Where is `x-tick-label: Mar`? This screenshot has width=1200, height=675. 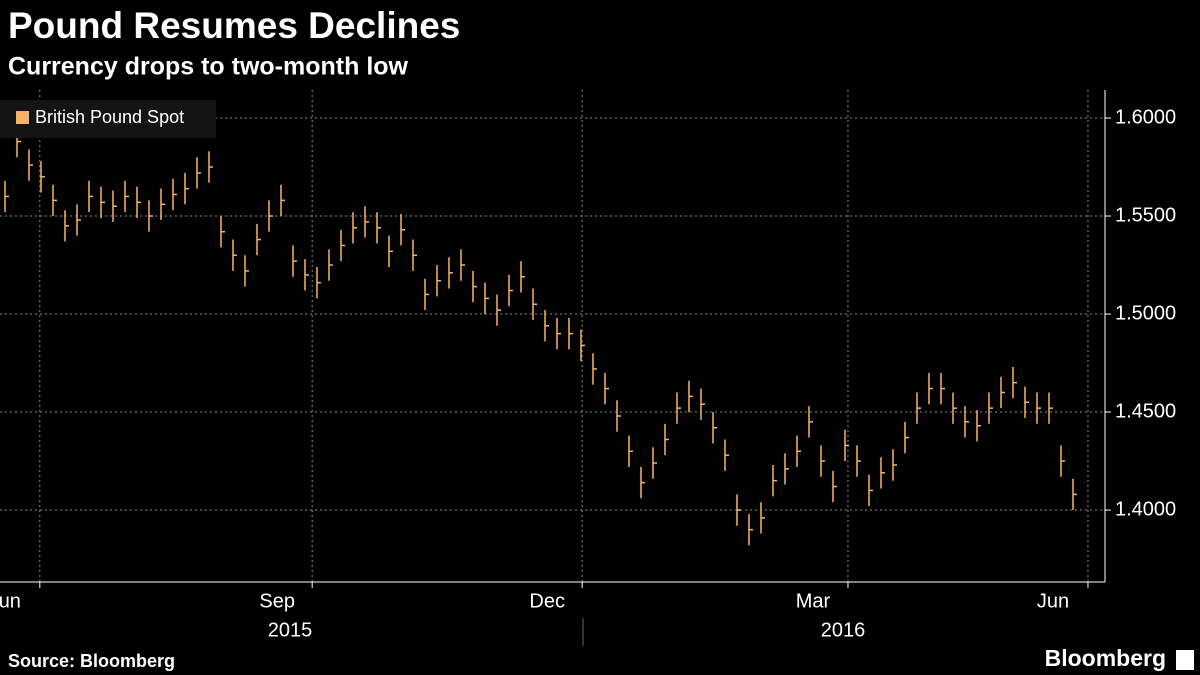 x-tick-label: Mar is located at coordinates (813, 601).